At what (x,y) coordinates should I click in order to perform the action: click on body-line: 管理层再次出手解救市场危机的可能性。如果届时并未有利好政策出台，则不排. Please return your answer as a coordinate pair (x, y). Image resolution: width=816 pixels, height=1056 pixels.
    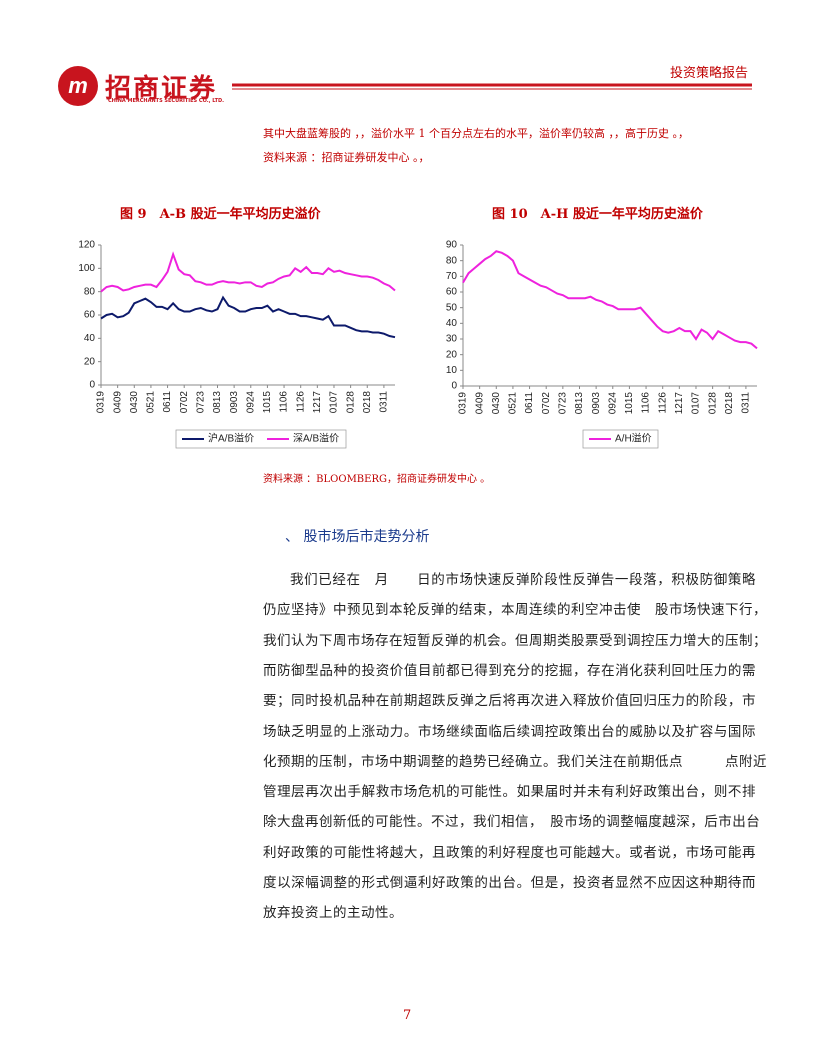
    Looking at the image, I should click on (509, 792).